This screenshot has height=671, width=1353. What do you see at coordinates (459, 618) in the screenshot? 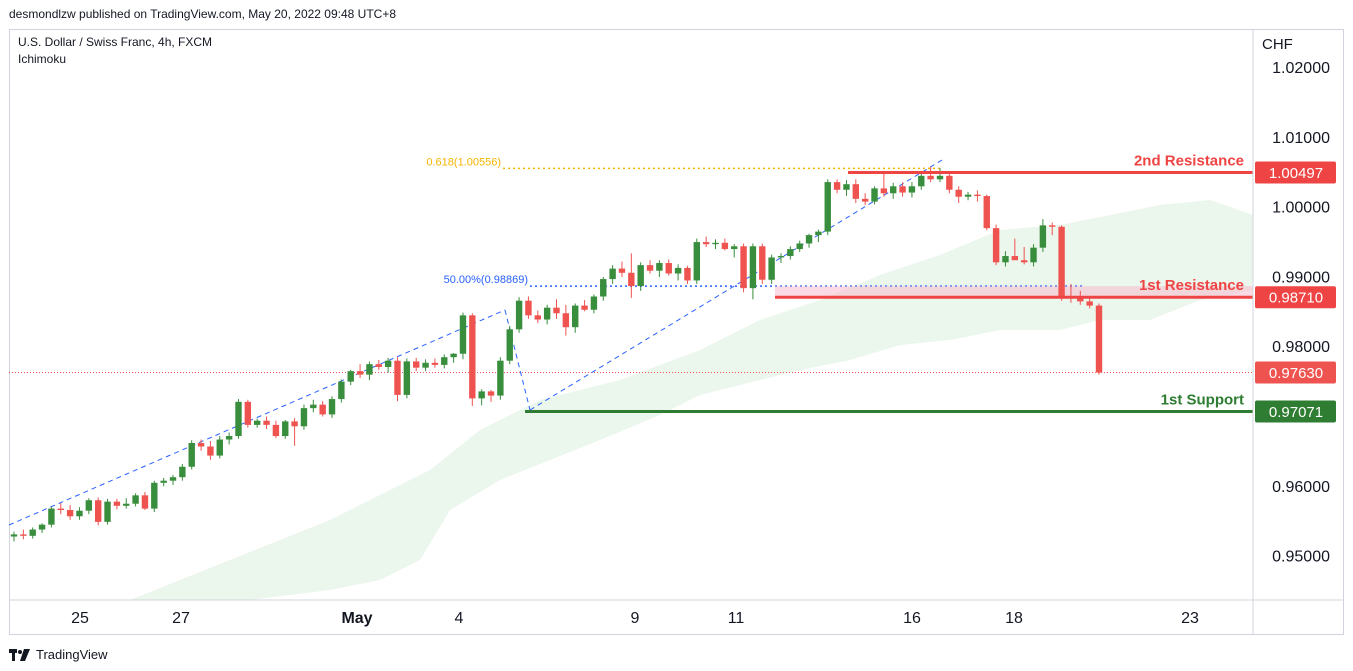
I see `x-tick-label: 4` at bounding box center [459, 618].